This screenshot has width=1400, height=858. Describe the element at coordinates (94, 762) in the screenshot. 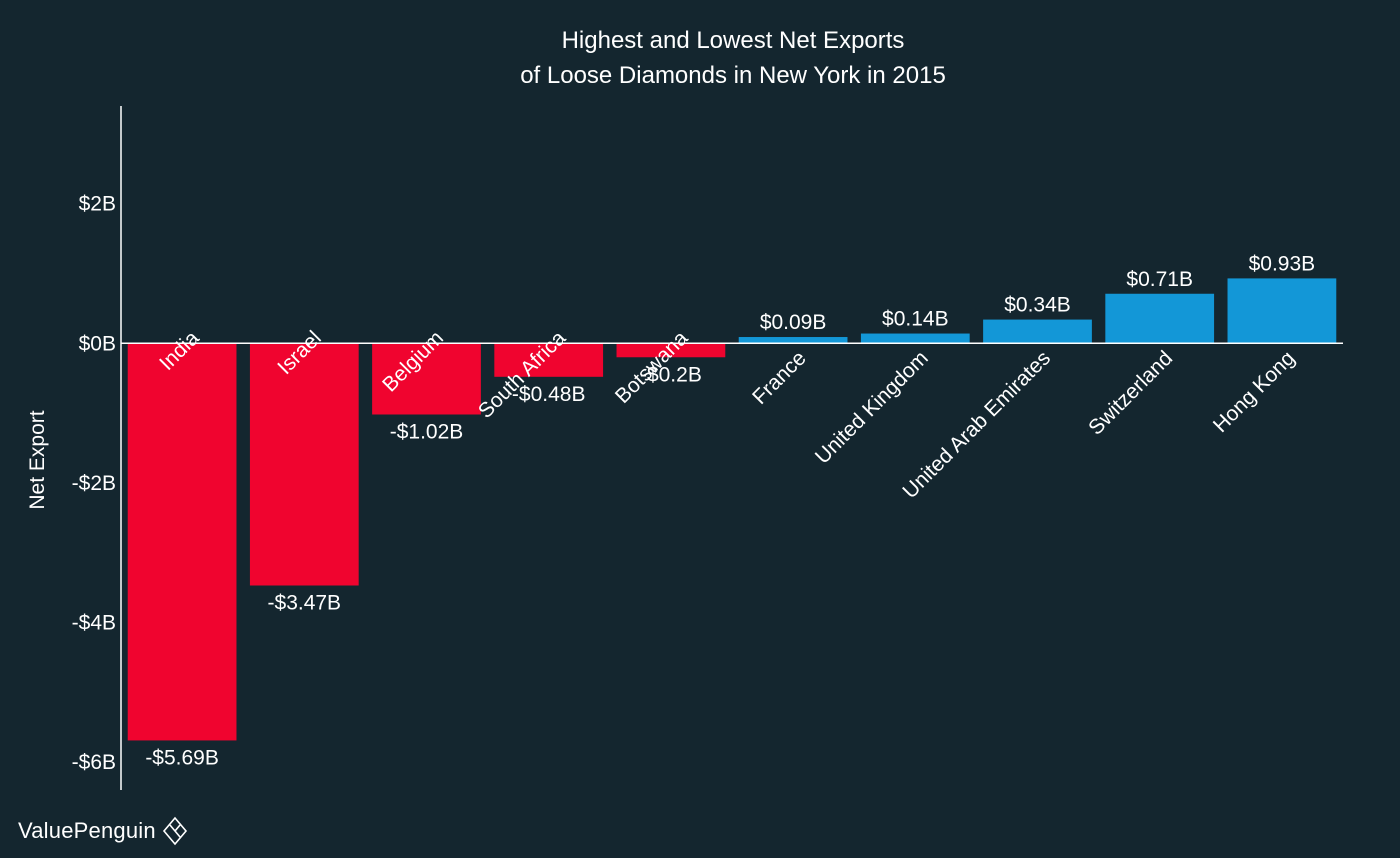

I see `y-tick-label: -$6B` at that location.